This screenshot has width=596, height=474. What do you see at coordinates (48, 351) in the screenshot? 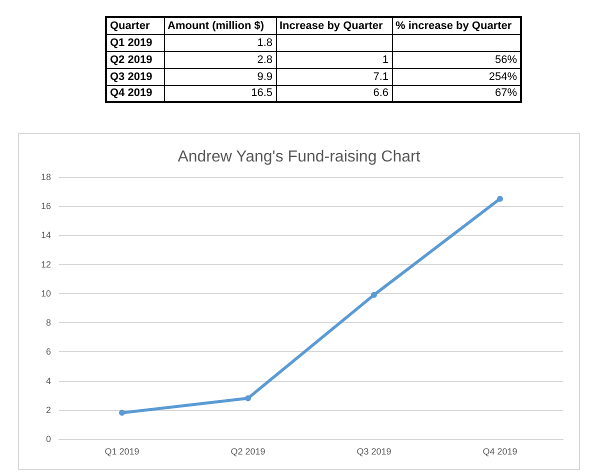
I see `y-tick-label: 6` at bounding box center [48, 351].